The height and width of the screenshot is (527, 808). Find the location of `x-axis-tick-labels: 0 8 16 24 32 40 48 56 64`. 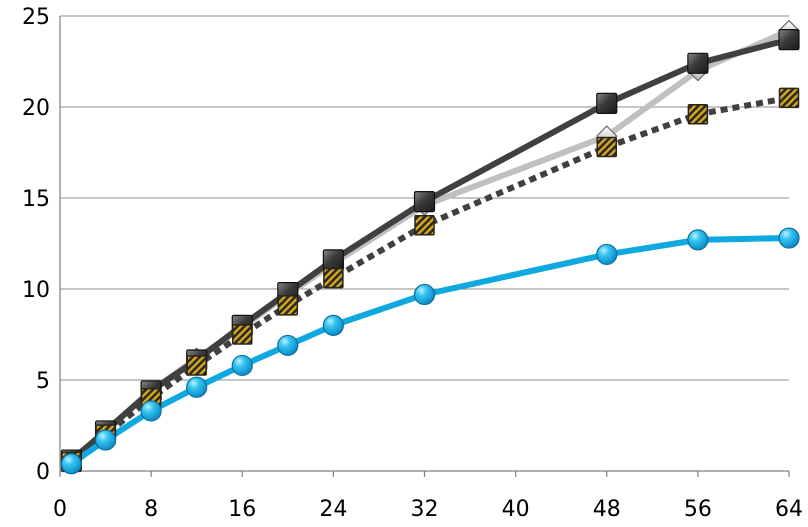

x-axis-tick-labels: 0 8 16 24 32 40 48 56 64 is located at coordinates (428, 509).